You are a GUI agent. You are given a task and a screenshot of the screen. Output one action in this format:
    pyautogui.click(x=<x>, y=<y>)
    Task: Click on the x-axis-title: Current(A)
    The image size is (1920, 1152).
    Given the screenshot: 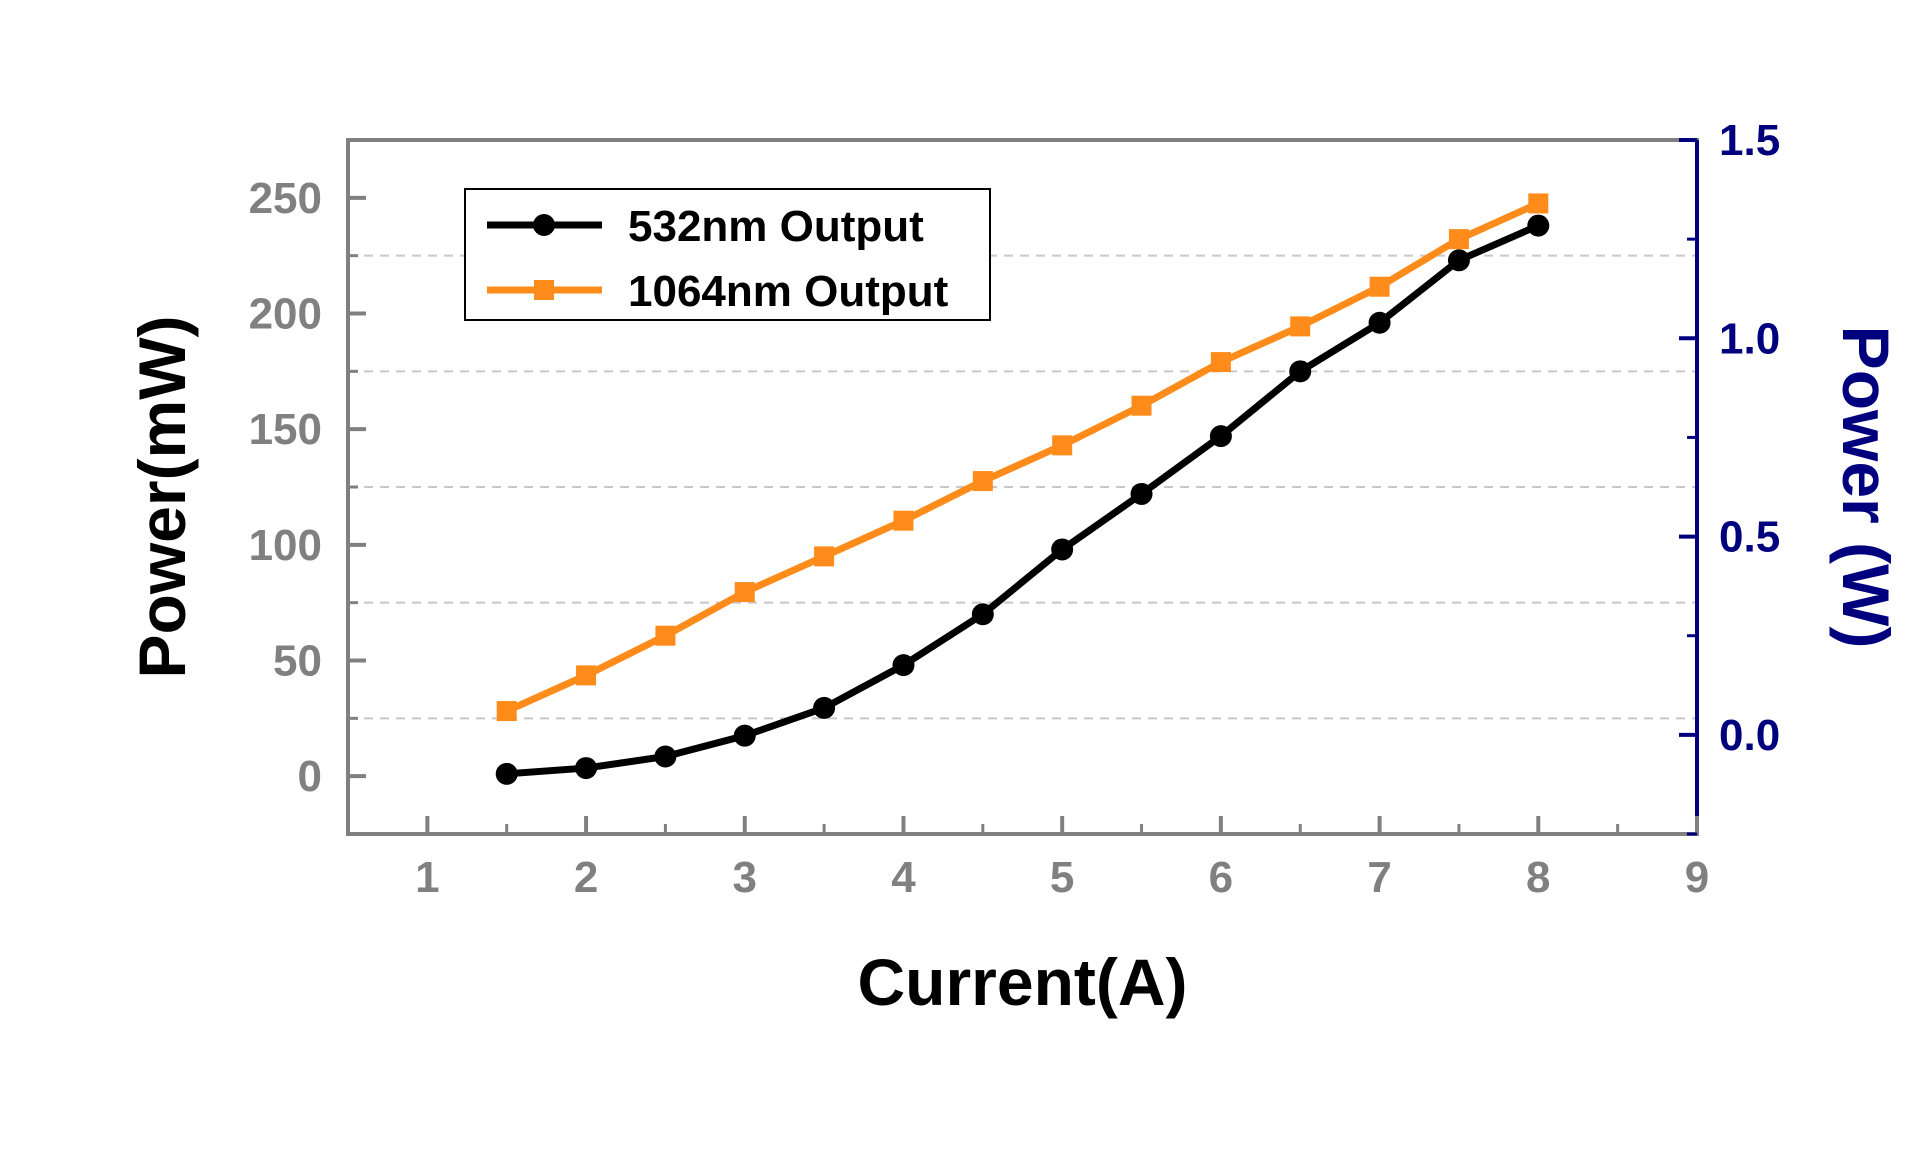 What is the action you would take?
    pyautogui.click(x=1023, y=982)
    